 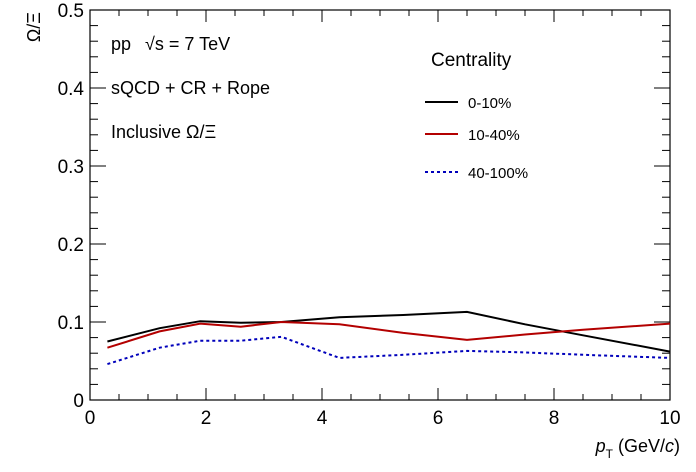 What do you see at coordinates (471, 60) in the screenshot?
I see `legend-title: Centrality` at bounding box center [471, 60].